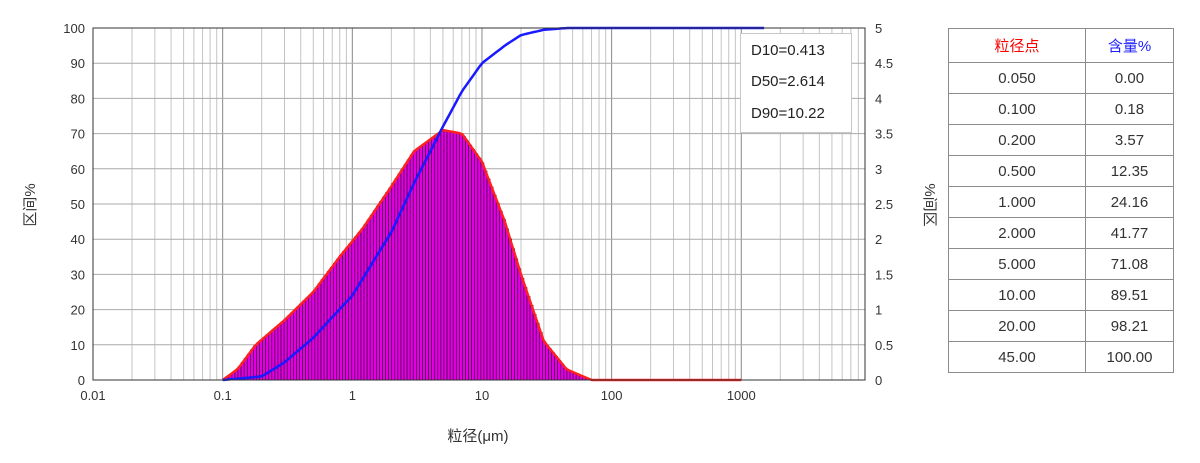 The image size is (1200, 463). I want to click on x-tick-label: 1000, so click(741, 395).